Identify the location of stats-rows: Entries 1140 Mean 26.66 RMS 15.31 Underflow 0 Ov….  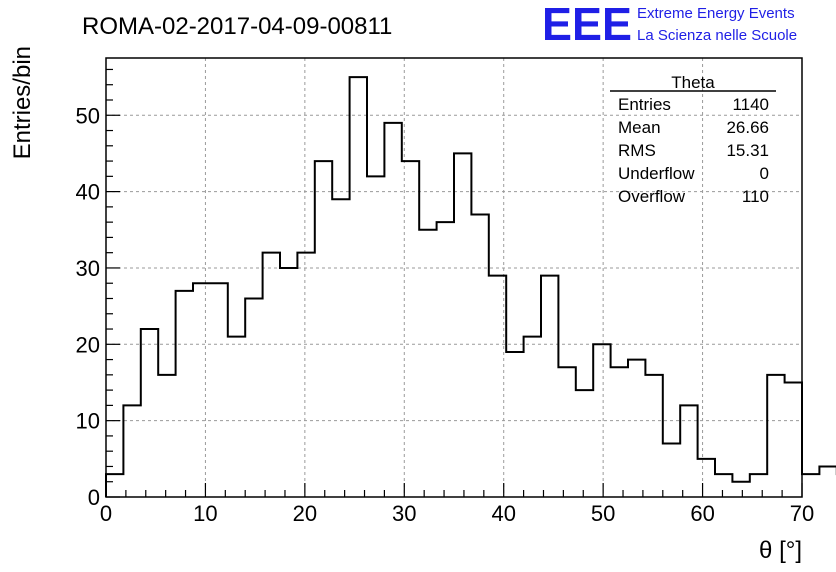
(693, 150).